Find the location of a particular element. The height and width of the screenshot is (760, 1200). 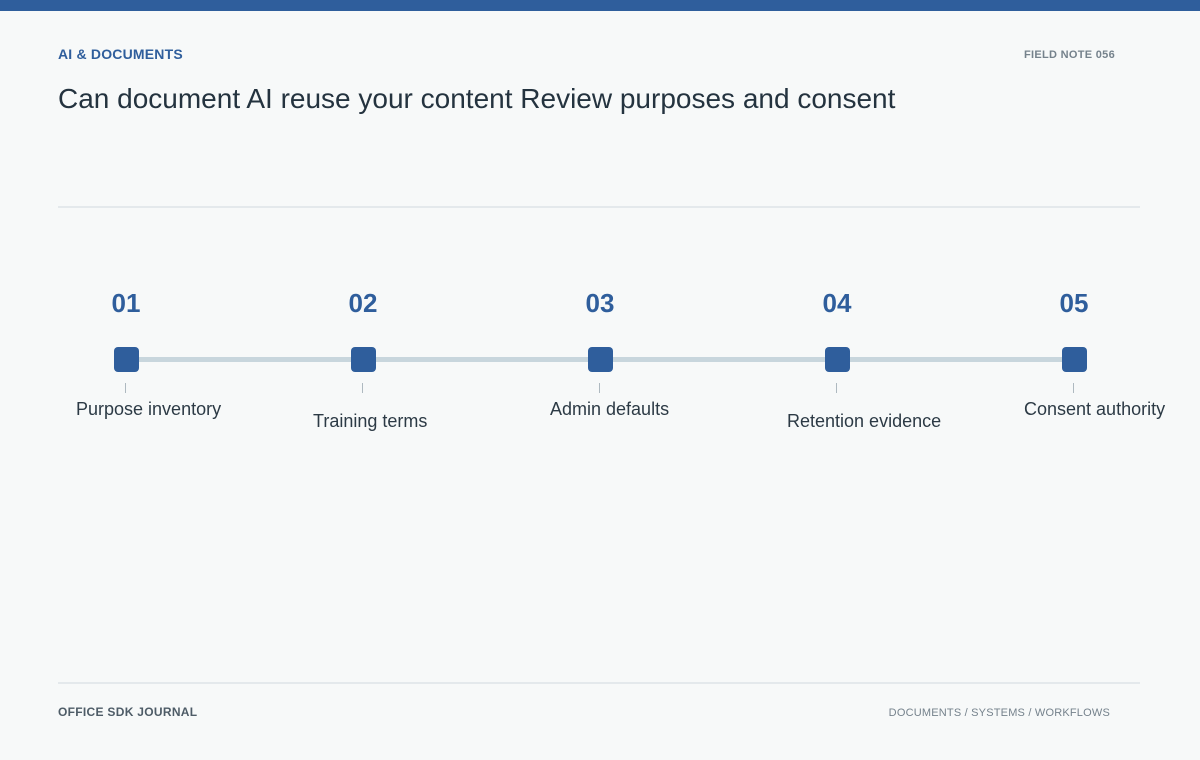

publication-brand: OFFICE SDK JOURNAL is located at coordinates (128, 712).